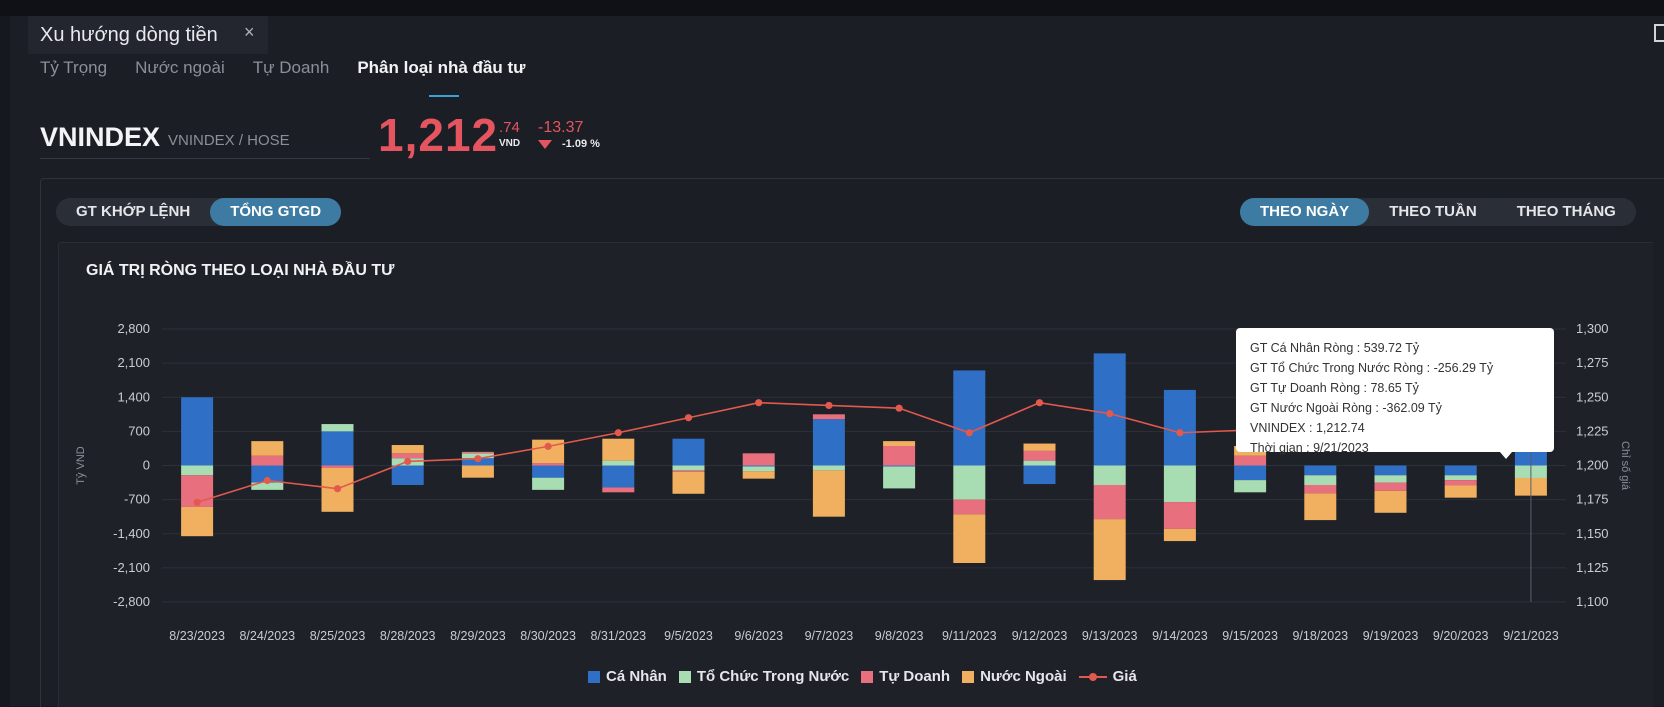 The width and height of the screenshot is (1664, 707). I want to click on price-change-pct: -1.09 %, so click(581, 144).